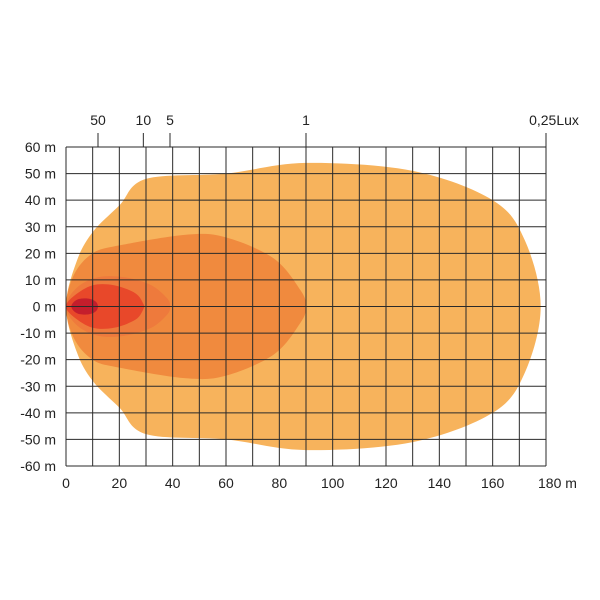  What do you see at coordinates (38, 386) in the screenshot?
I see `y-tick-label: -30 m` at bounding box center [38, 386].